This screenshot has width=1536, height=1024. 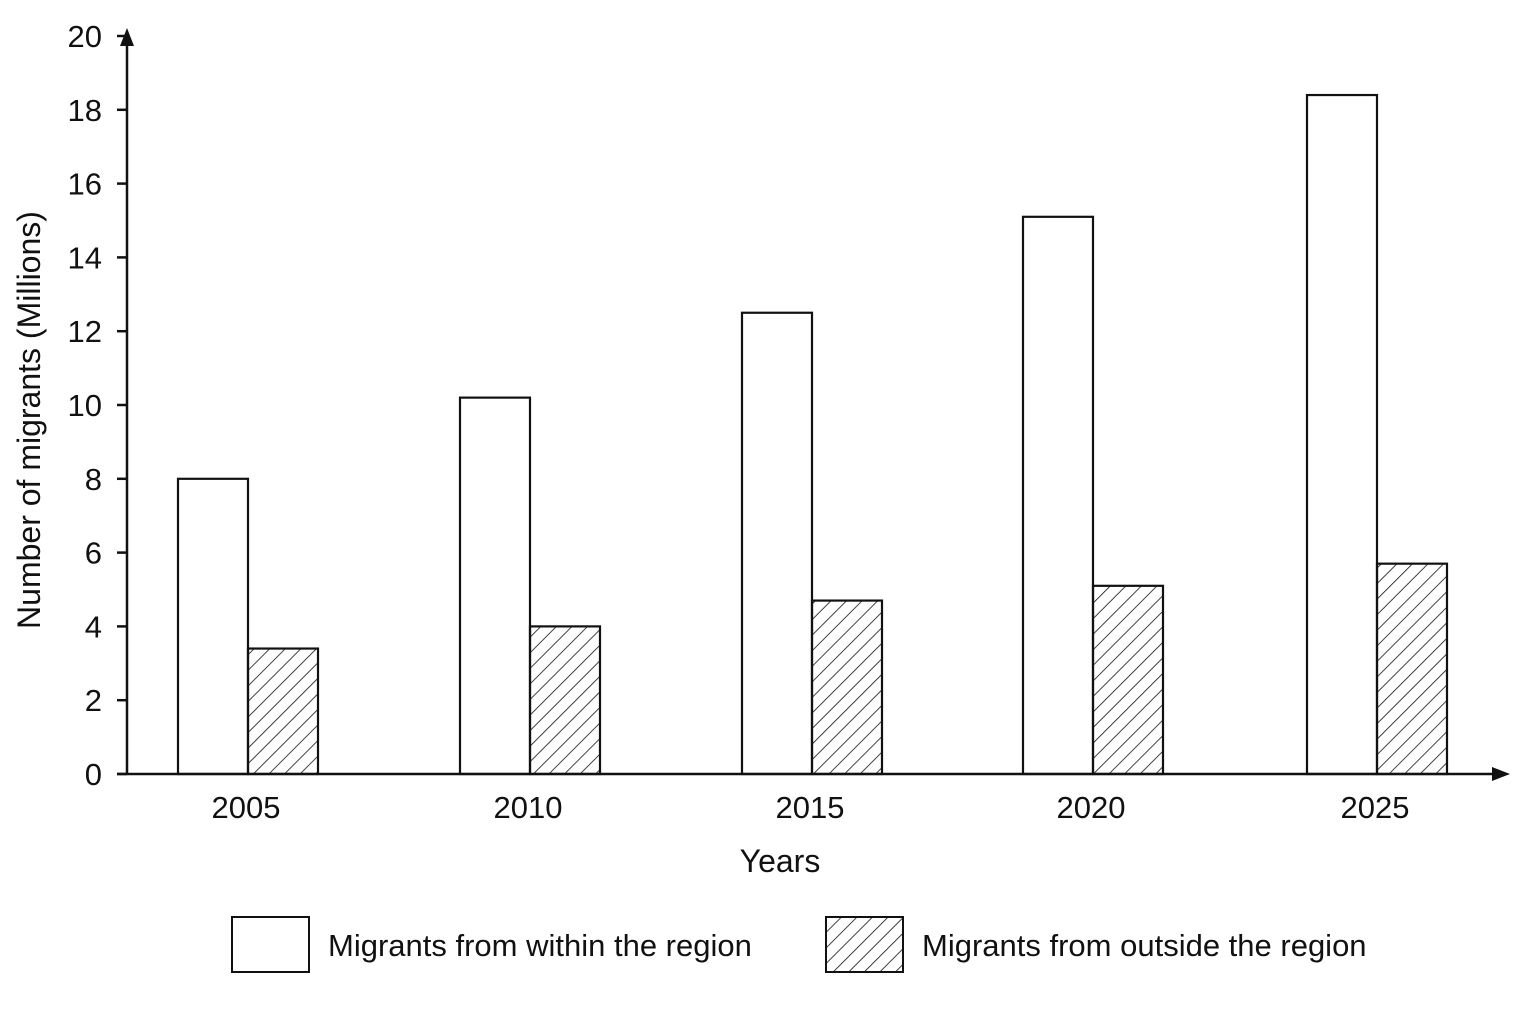 I want to click on y-tick-label: 6, so click(x=93, y=553).